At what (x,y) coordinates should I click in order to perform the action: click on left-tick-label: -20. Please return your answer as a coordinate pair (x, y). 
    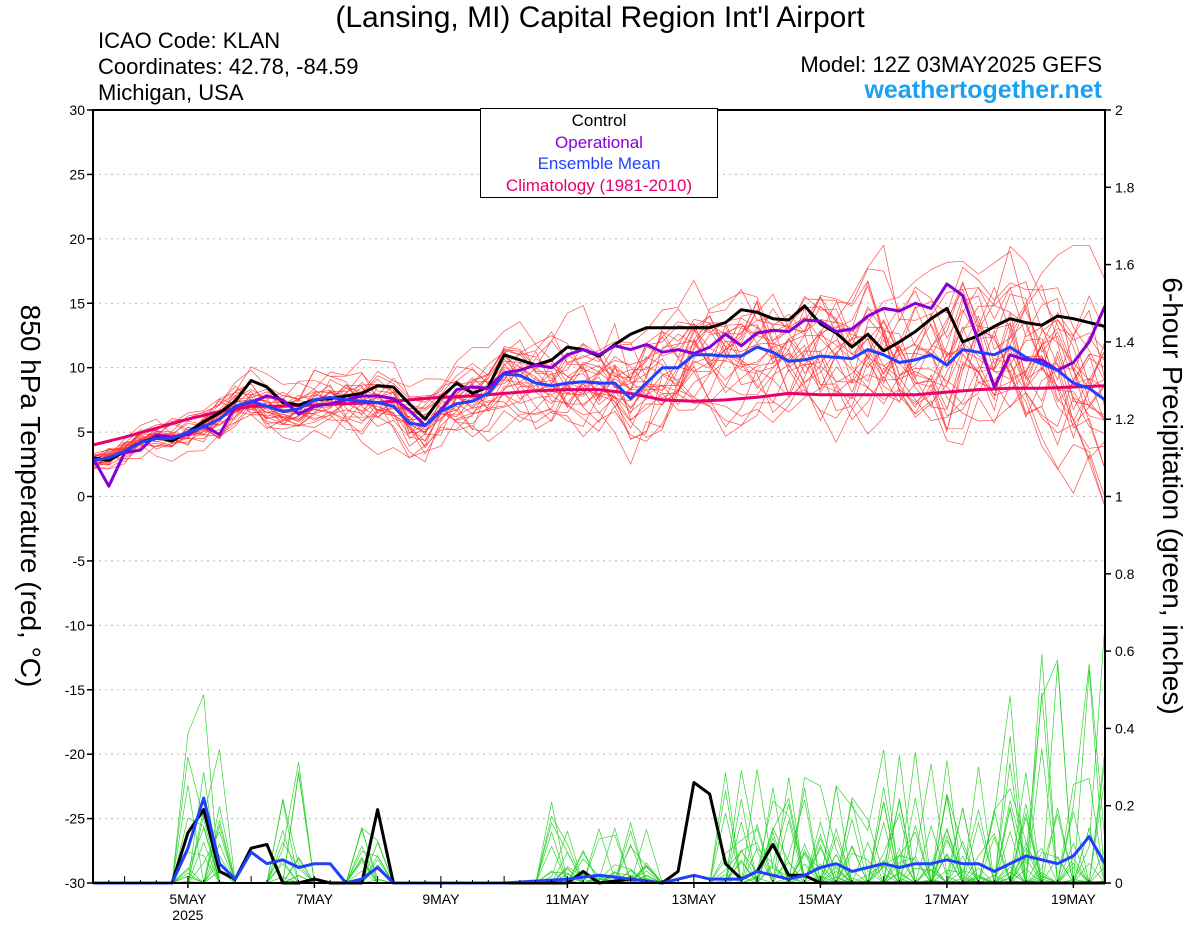
    Looking at the image, I should click on (75, 754).